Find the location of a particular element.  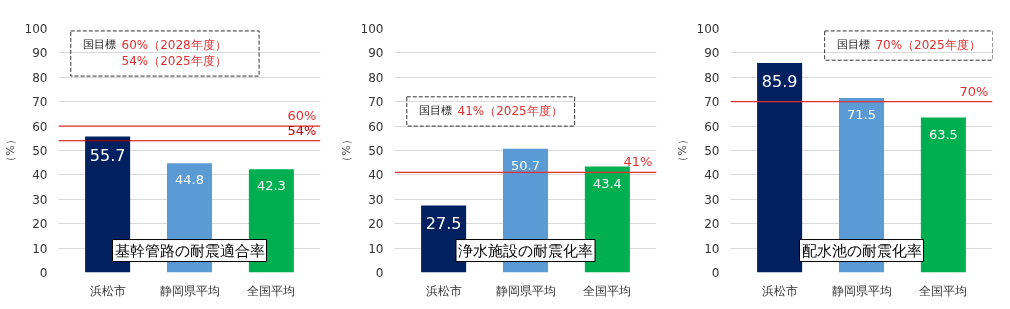

text: 基幹管路の耐震適合率 is located at coordinates (189, 250).